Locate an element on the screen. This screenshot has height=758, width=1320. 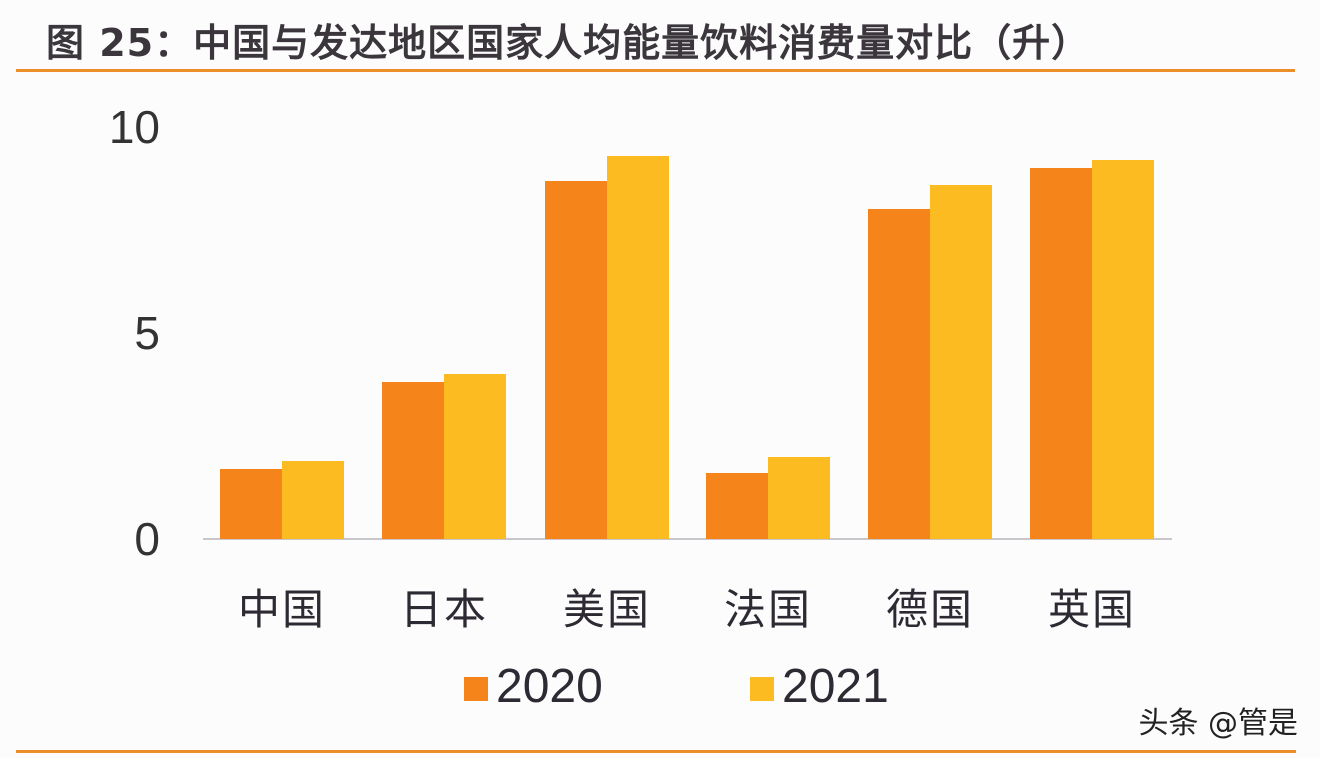
figure-title: 图 25：中国与发达地区国家人均能量饮料消费量对比（升） is located at coordinates (568, 43).